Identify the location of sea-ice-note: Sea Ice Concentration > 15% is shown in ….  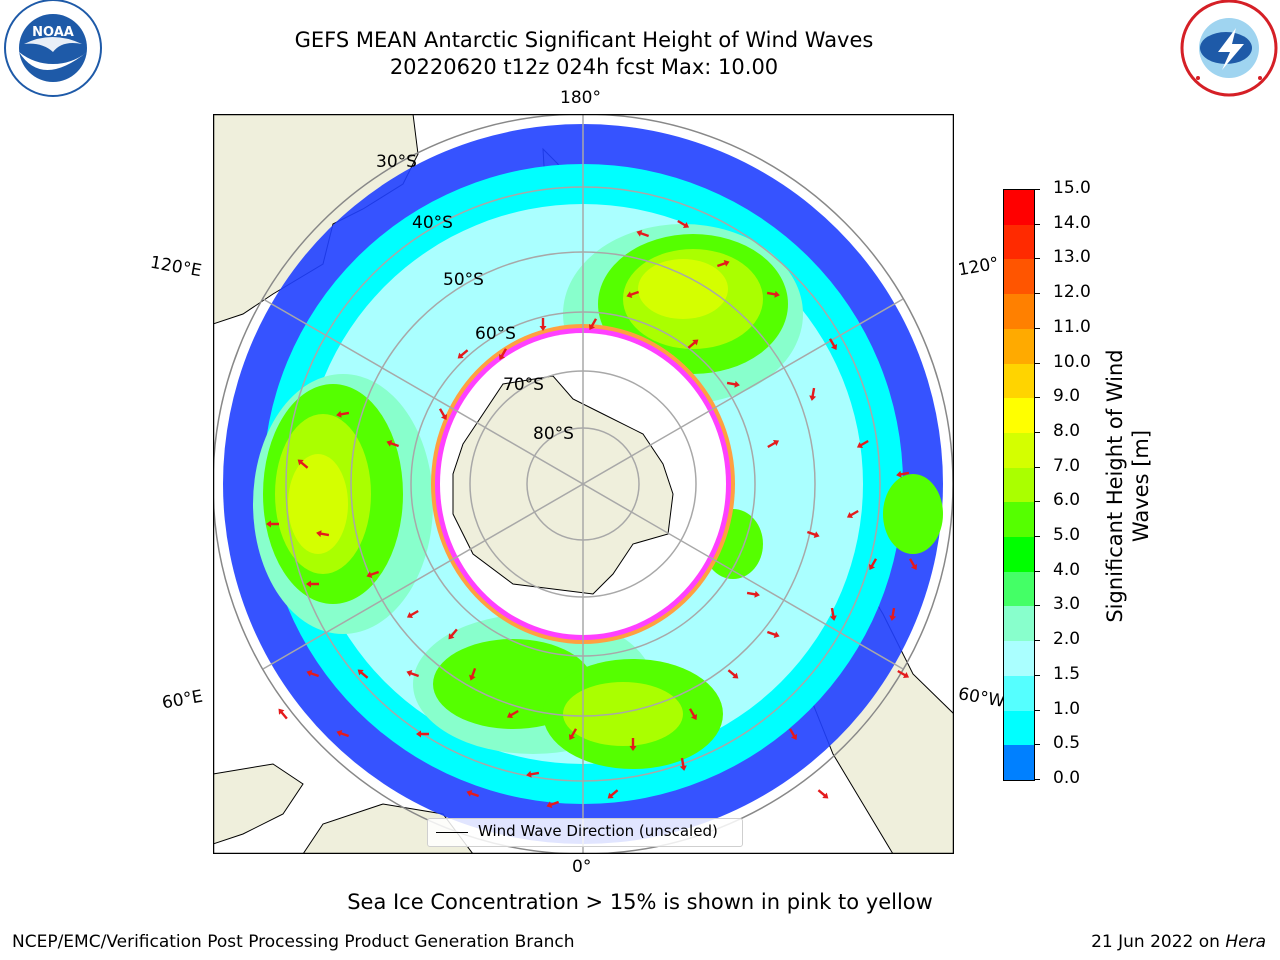
(640, 902).